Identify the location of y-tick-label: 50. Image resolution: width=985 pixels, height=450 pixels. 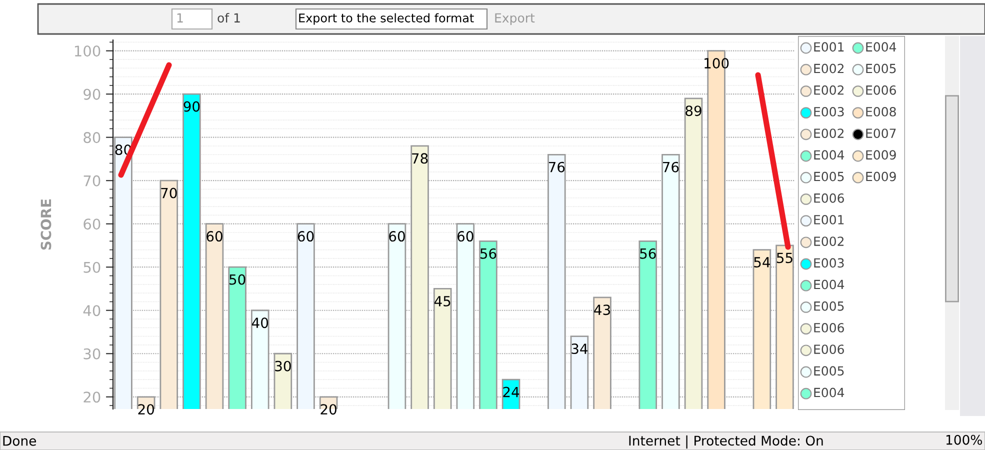
(92, 267).